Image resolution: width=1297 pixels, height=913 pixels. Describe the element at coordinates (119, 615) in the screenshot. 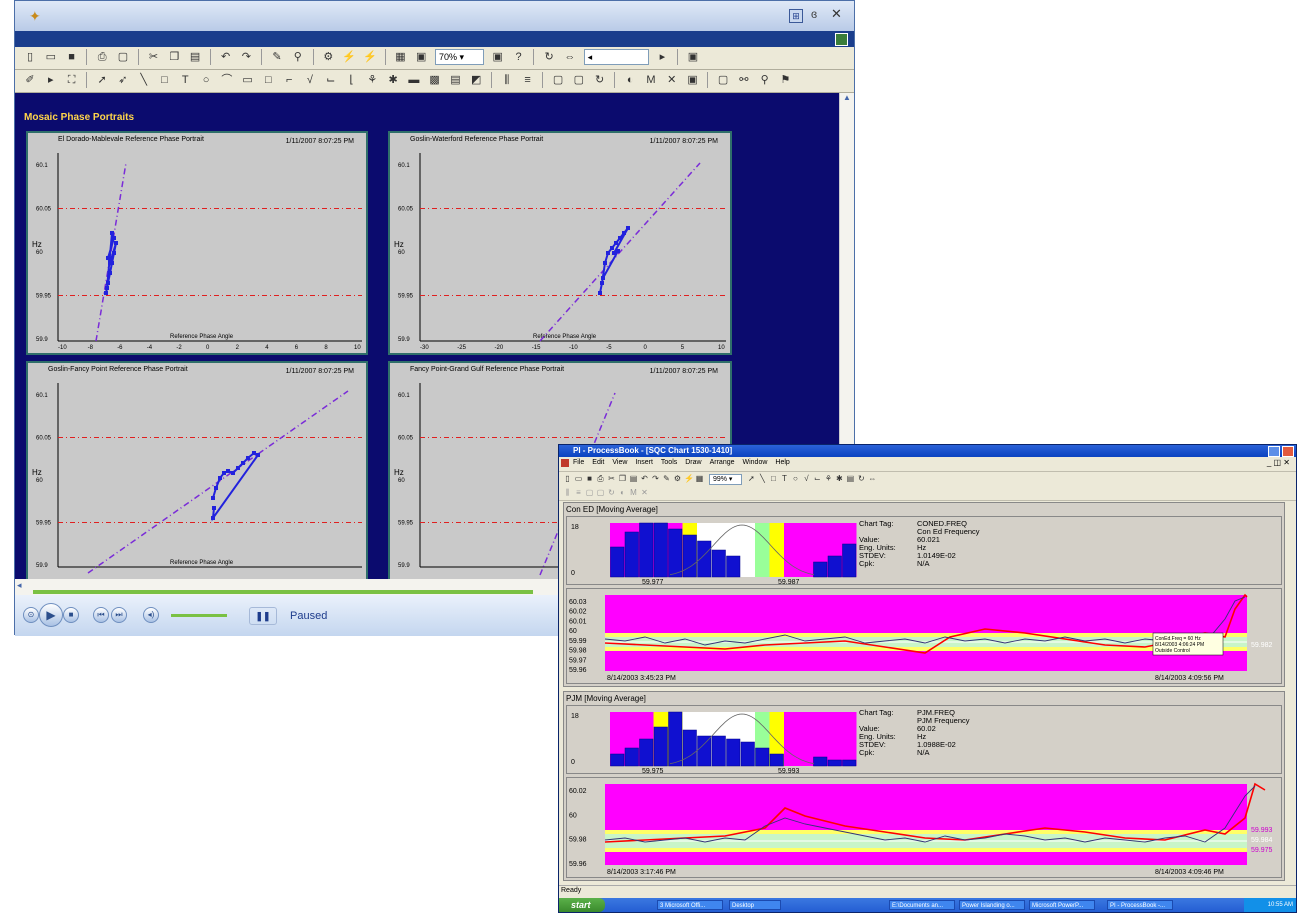

I see `next-icon: ⏭` at that location.